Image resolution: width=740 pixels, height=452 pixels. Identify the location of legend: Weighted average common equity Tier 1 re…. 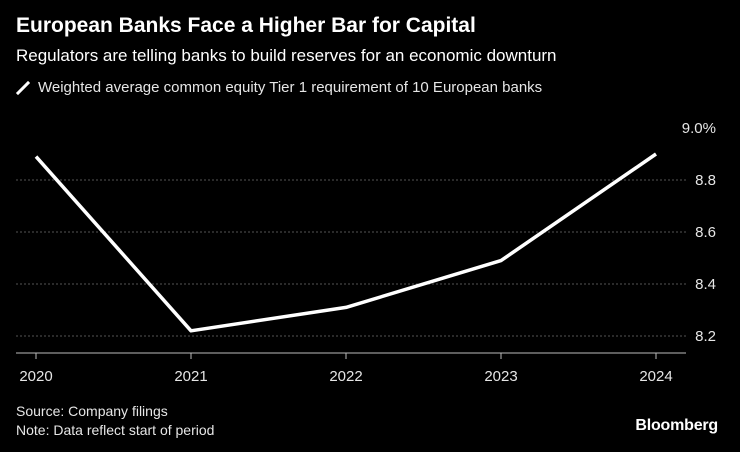
(279, 87).